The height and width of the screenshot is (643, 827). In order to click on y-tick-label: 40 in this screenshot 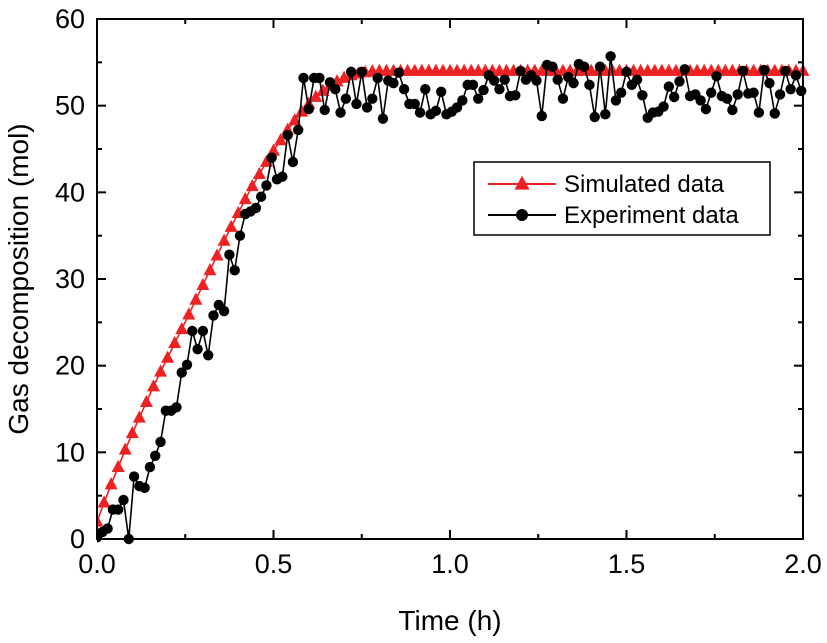, I will do `click(70, 192)`.